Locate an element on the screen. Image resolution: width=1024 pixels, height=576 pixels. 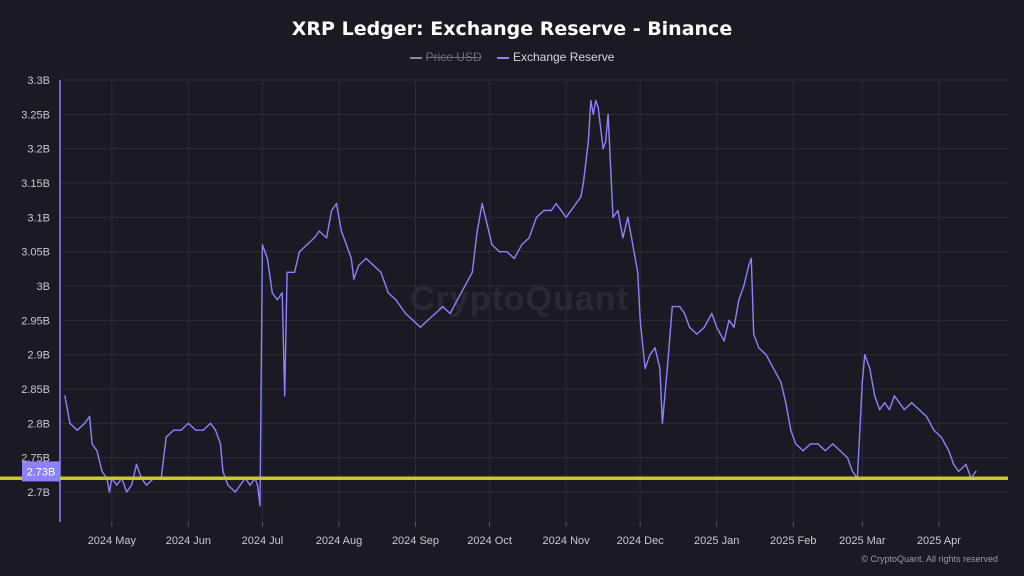
y-tick-label-2: 3.2B is located at coordinates (38, 150).